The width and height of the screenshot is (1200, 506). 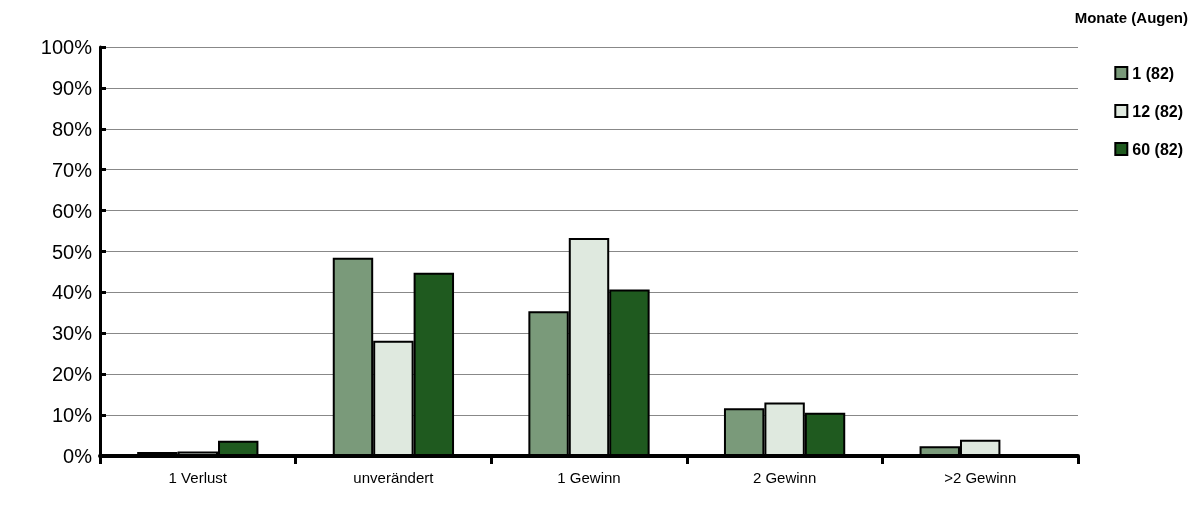 I want to click on y-tick-label: 80%, so click(x=72, y=128).